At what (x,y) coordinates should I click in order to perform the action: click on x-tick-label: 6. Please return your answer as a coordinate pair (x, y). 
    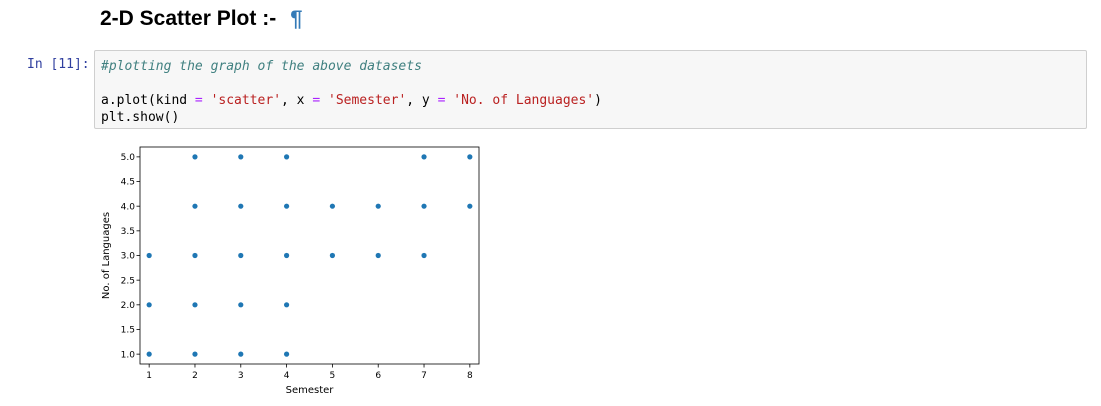
    Looking at the image, I should click on (378, 376).